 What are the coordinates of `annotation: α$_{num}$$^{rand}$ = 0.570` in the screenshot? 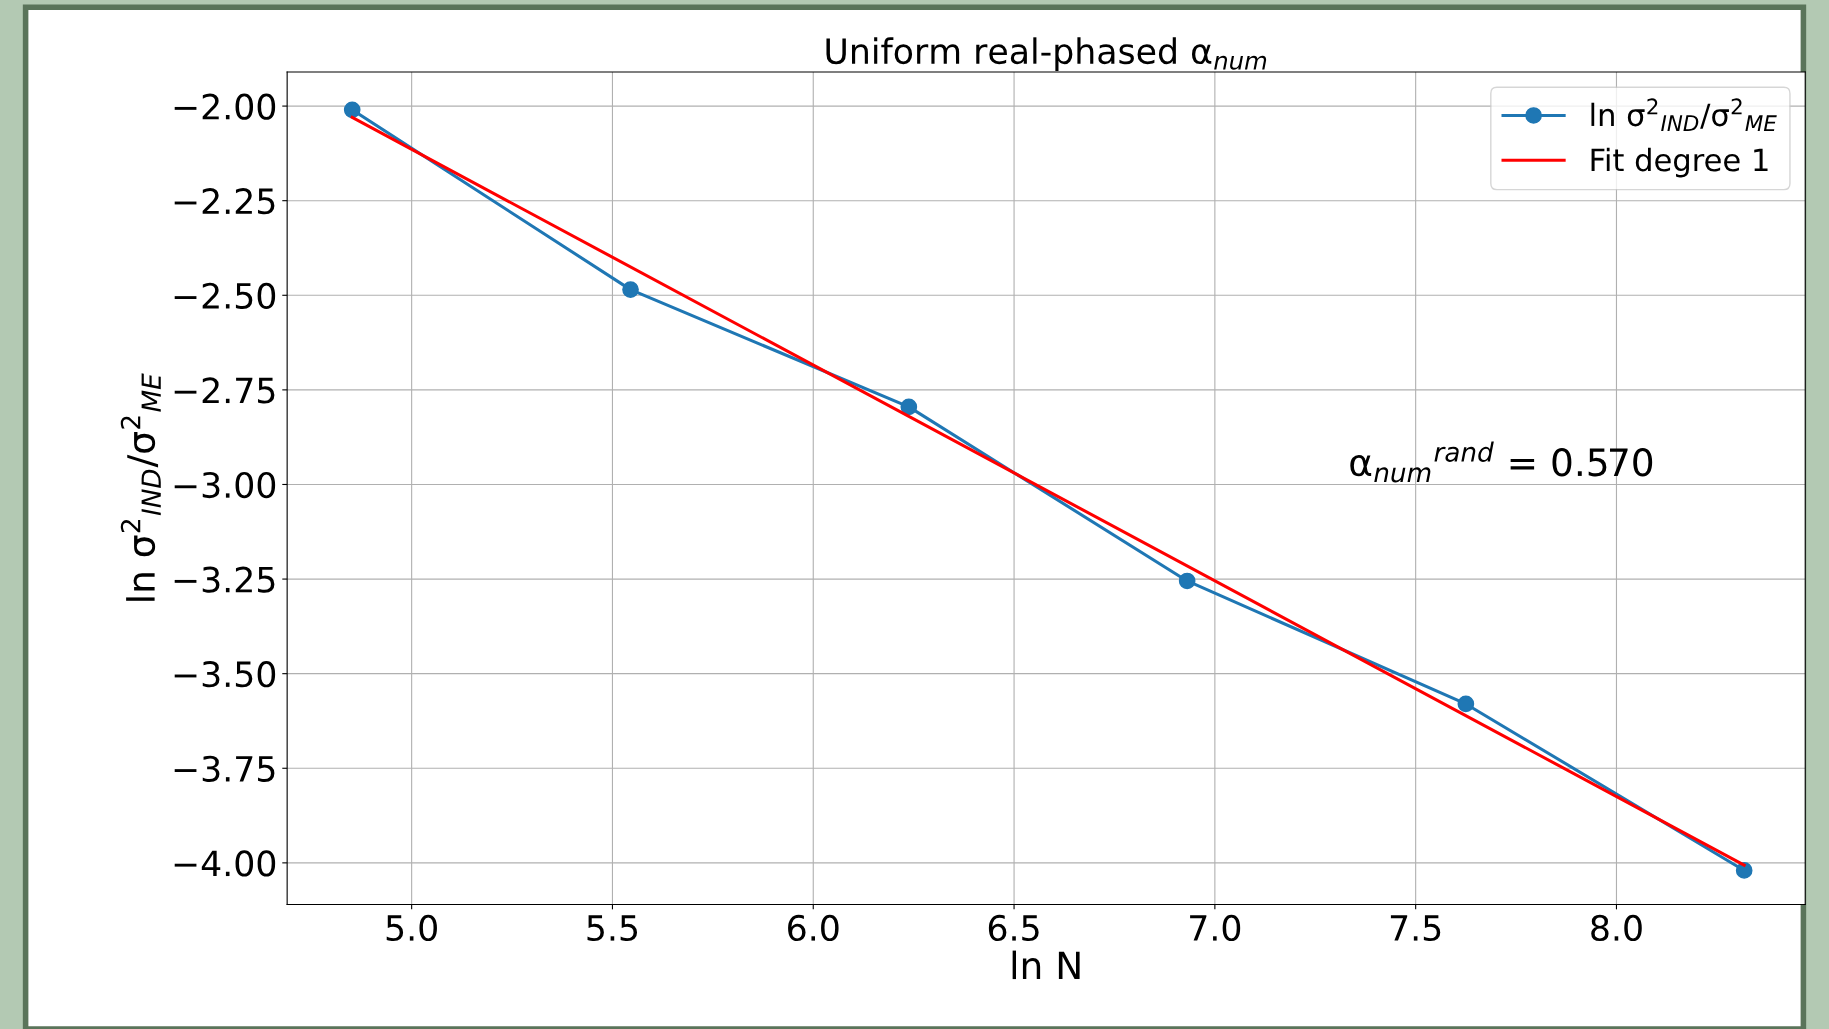 It's located at (1501, 462).